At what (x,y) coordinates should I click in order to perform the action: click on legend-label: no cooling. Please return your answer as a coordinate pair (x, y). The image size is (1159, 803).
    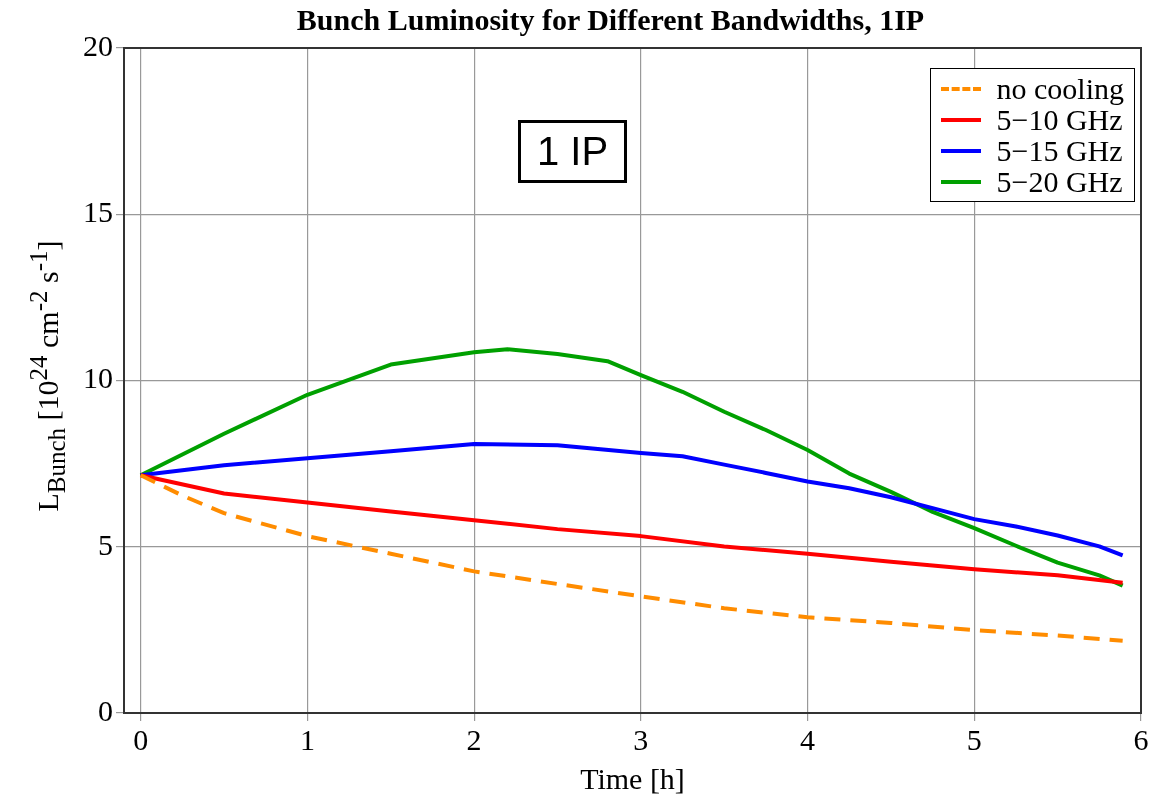
    Looking at the image, I should click on (1060, 88).